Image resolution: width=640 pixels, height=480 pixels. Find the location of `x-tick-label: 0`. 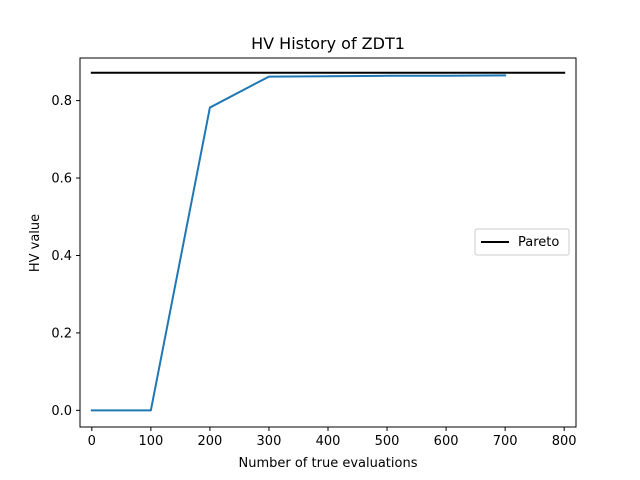

x-tick-label: 0 is located at coordinates (92, 441).